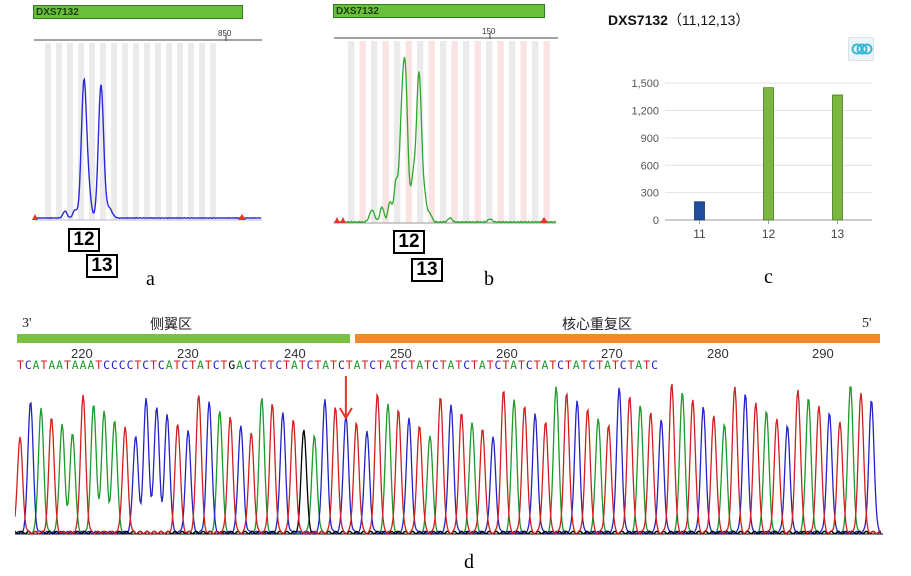 The height and width of the screenshot is (576, 911). Describe the element at coordinates (188, 353) in the screenshot. I see `position-label: 230` at that location.